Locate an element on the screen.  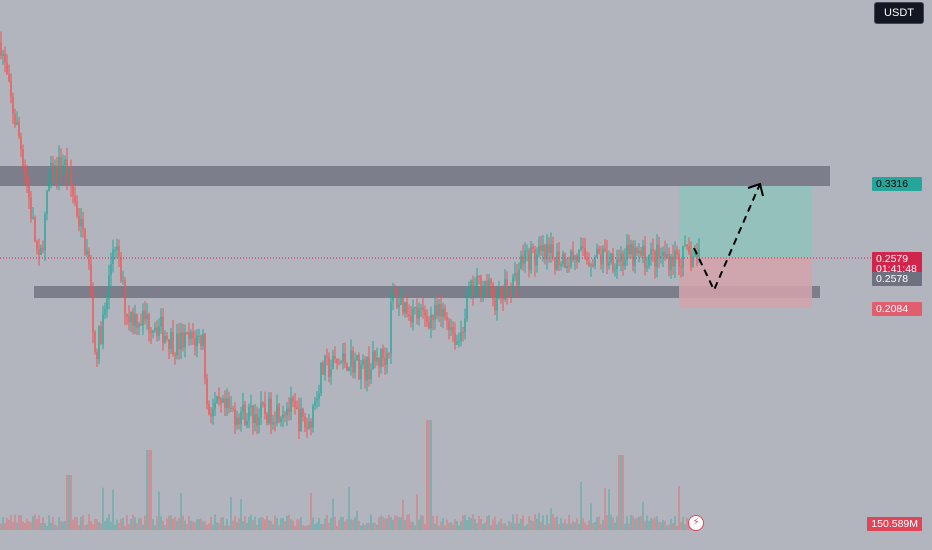
quote-currency-button: USDT is located at coordinates (899, 13).